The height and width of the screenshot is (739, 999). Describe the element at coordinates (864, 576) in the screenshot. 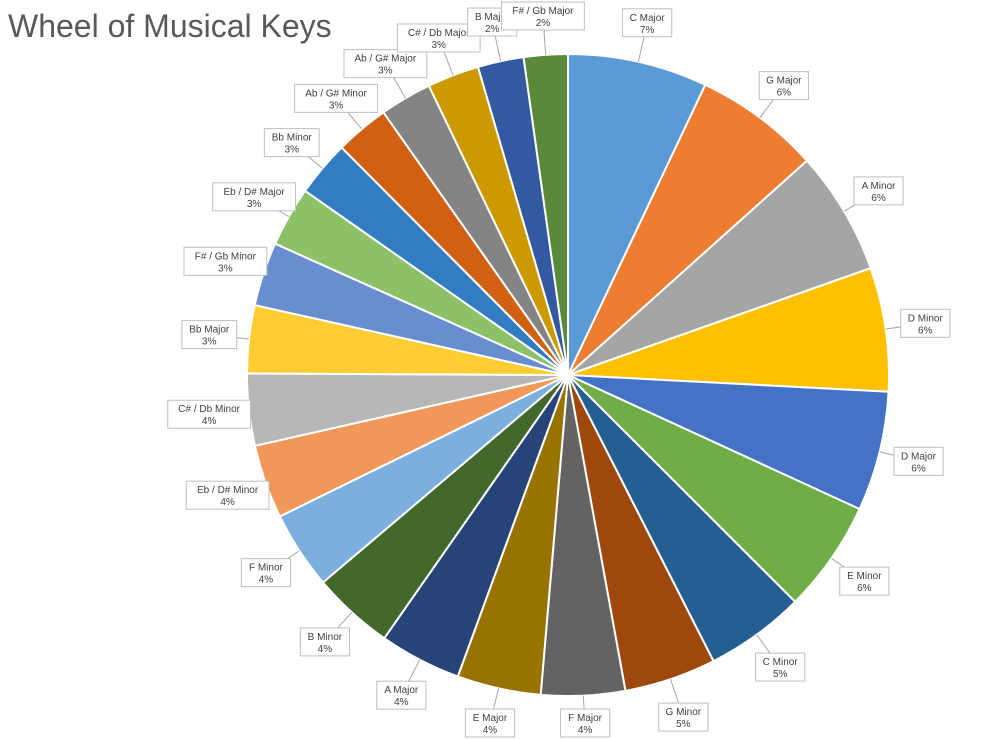

I see `slice-label: E Minor` at that location.